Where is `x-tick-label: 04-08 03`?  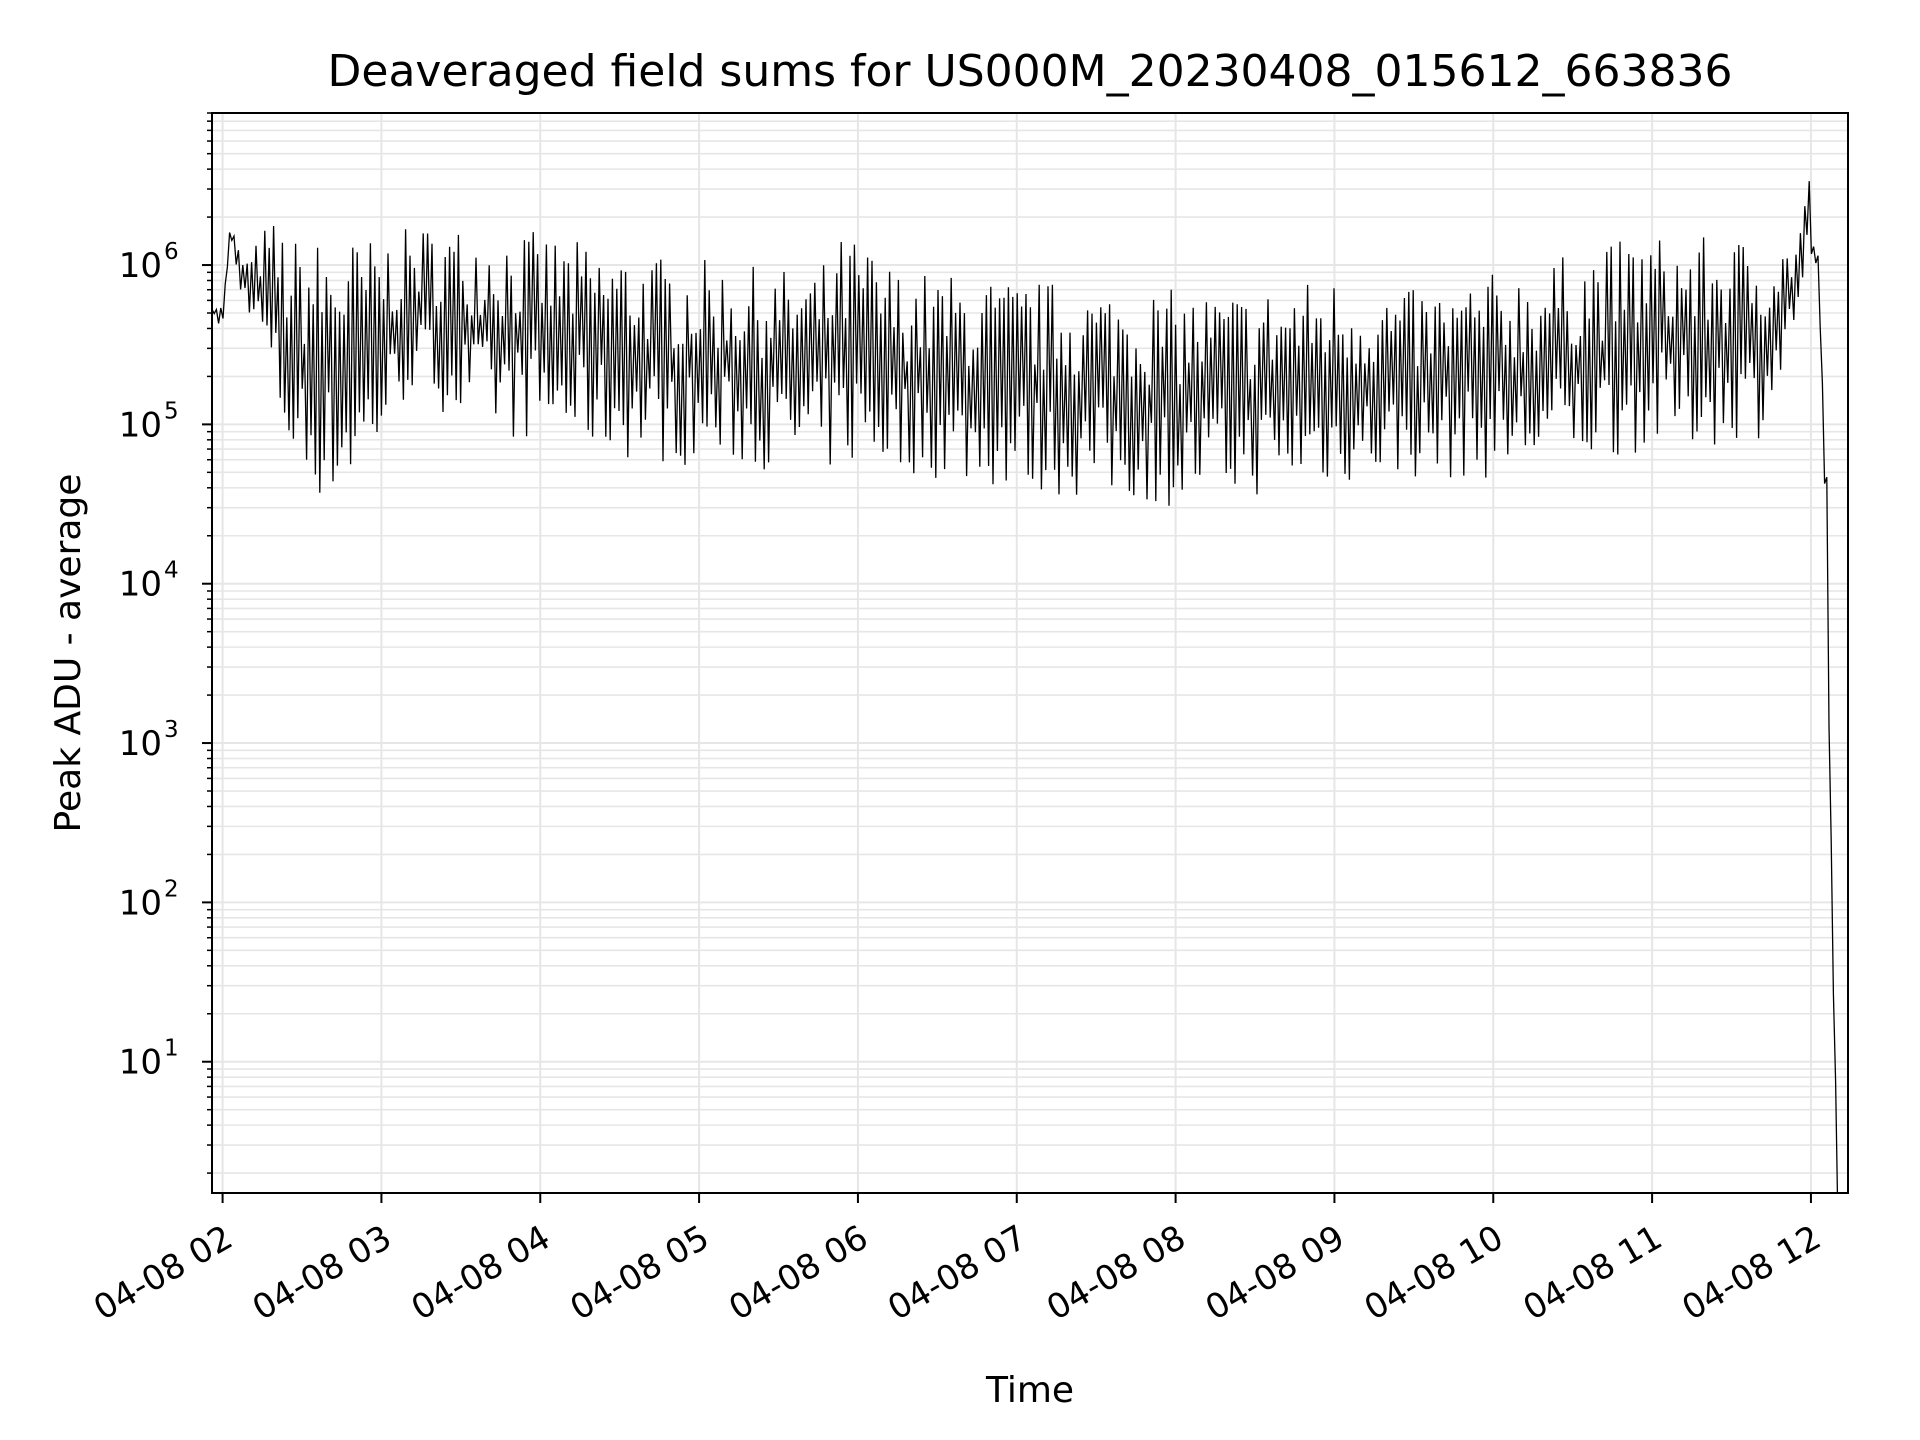 x-tick-label: 04-08 03 is located at coordinates (322, 1273).